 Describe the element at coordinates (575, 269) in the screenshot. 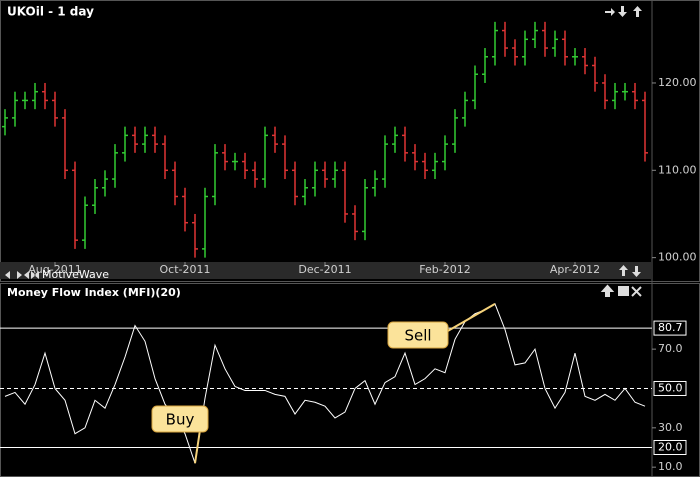

I see `x-tick-label: Apr-2012` at that location.